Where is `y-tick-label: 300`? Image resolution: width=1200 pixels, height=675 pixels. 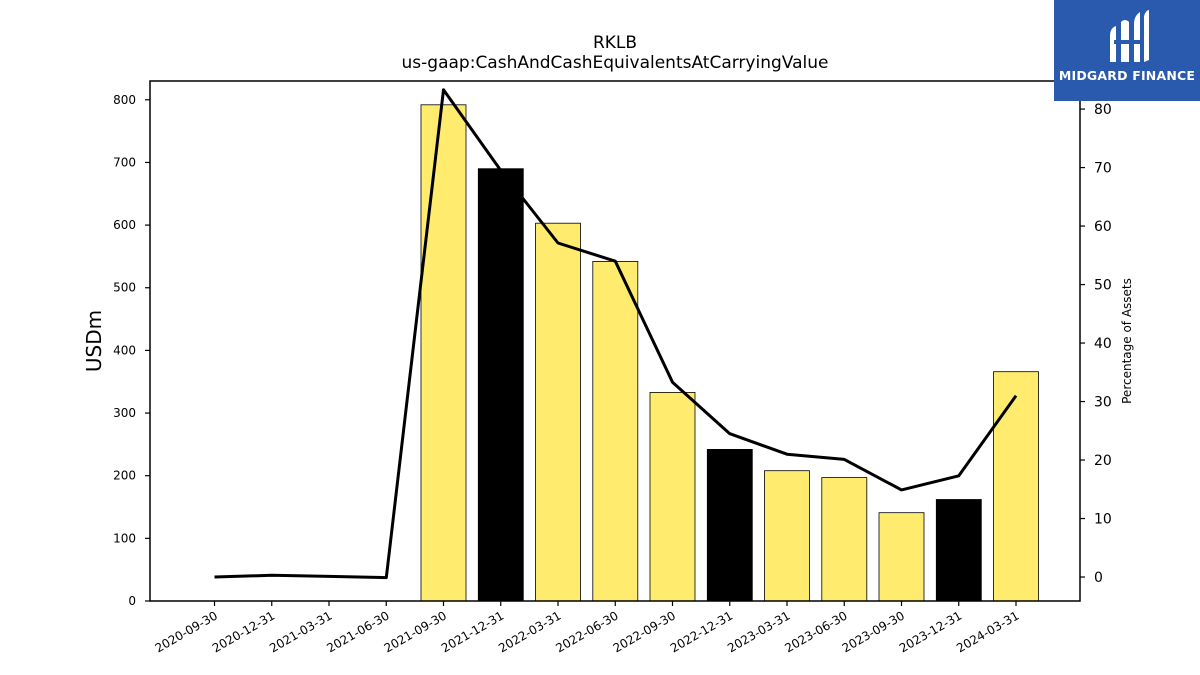
y-tick-label: 300 is located at coordinates (124, 413).